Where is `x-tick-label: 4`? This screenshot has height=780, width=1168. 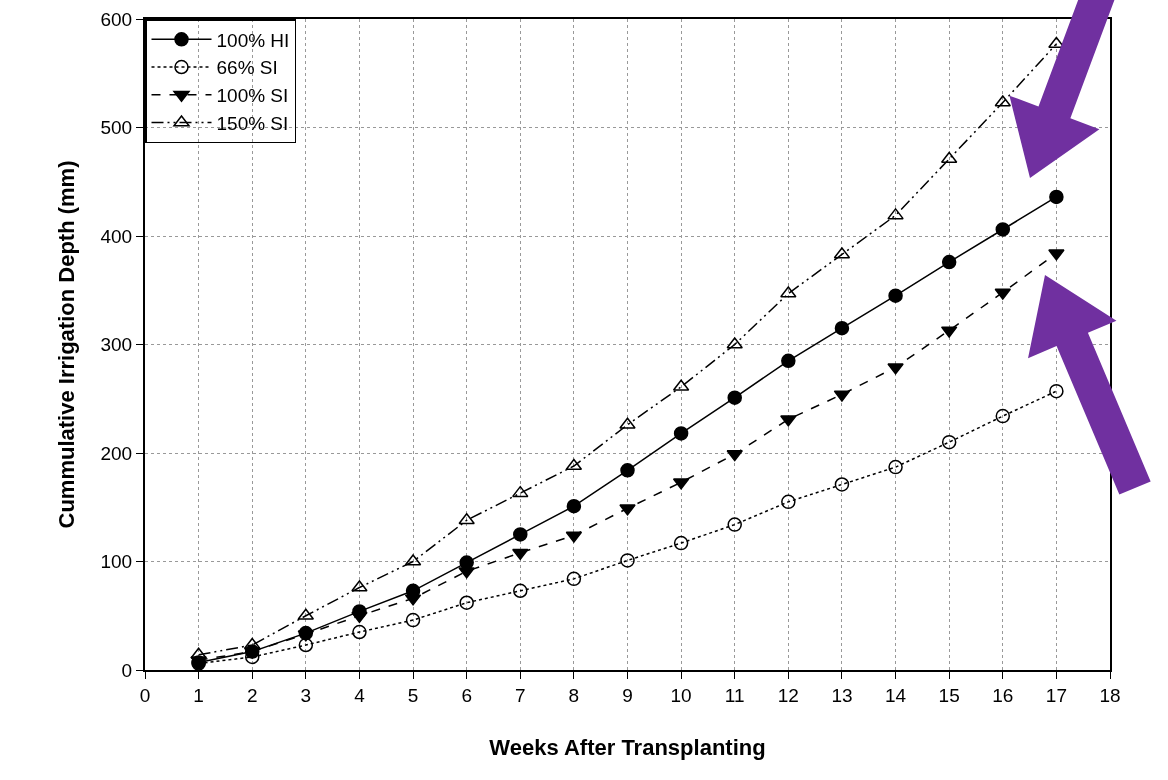
x-tick-label: 4 is located at coordinates (360, 695).